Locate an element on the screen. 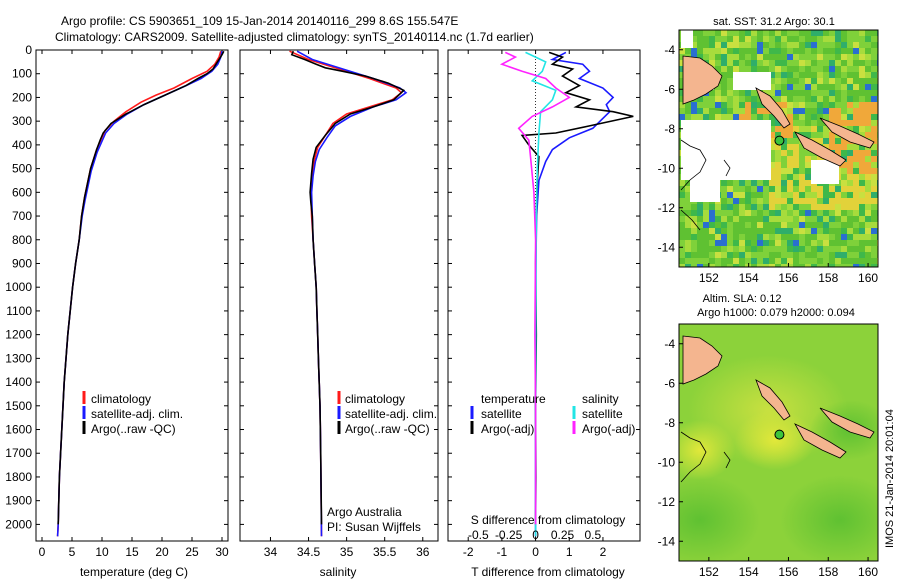 The image size is (900, 580). y-tick-label: 700 is located at coordinates (22, 216).